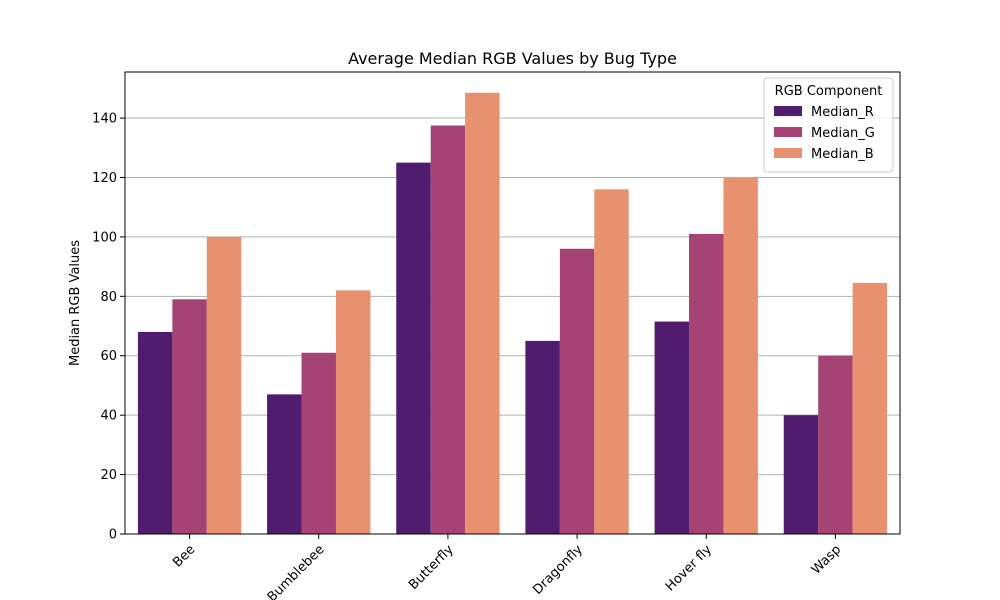  What do you see at coordinates (108, 297) in the screenshot?
I see `y-tick-label: 80` at bounding box center [108, 297].